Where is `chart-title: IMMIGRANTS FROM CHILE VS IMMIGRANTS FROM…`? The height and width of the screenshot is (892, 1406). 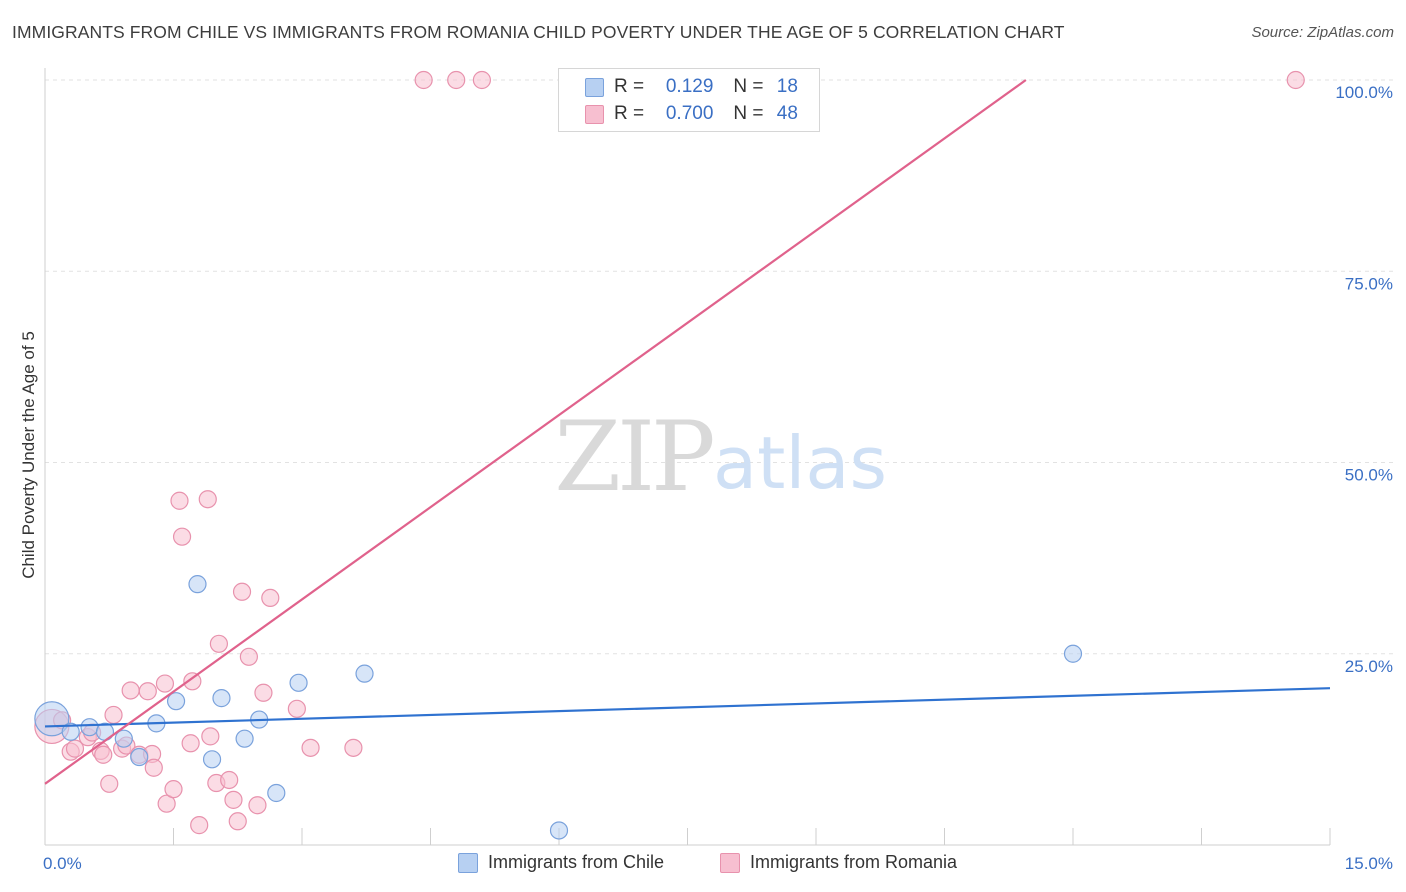
chart-title: IMMIGRANTS FROM CHILE VS IMMIGRANTS FROM… is located at coordinates (538, 32).